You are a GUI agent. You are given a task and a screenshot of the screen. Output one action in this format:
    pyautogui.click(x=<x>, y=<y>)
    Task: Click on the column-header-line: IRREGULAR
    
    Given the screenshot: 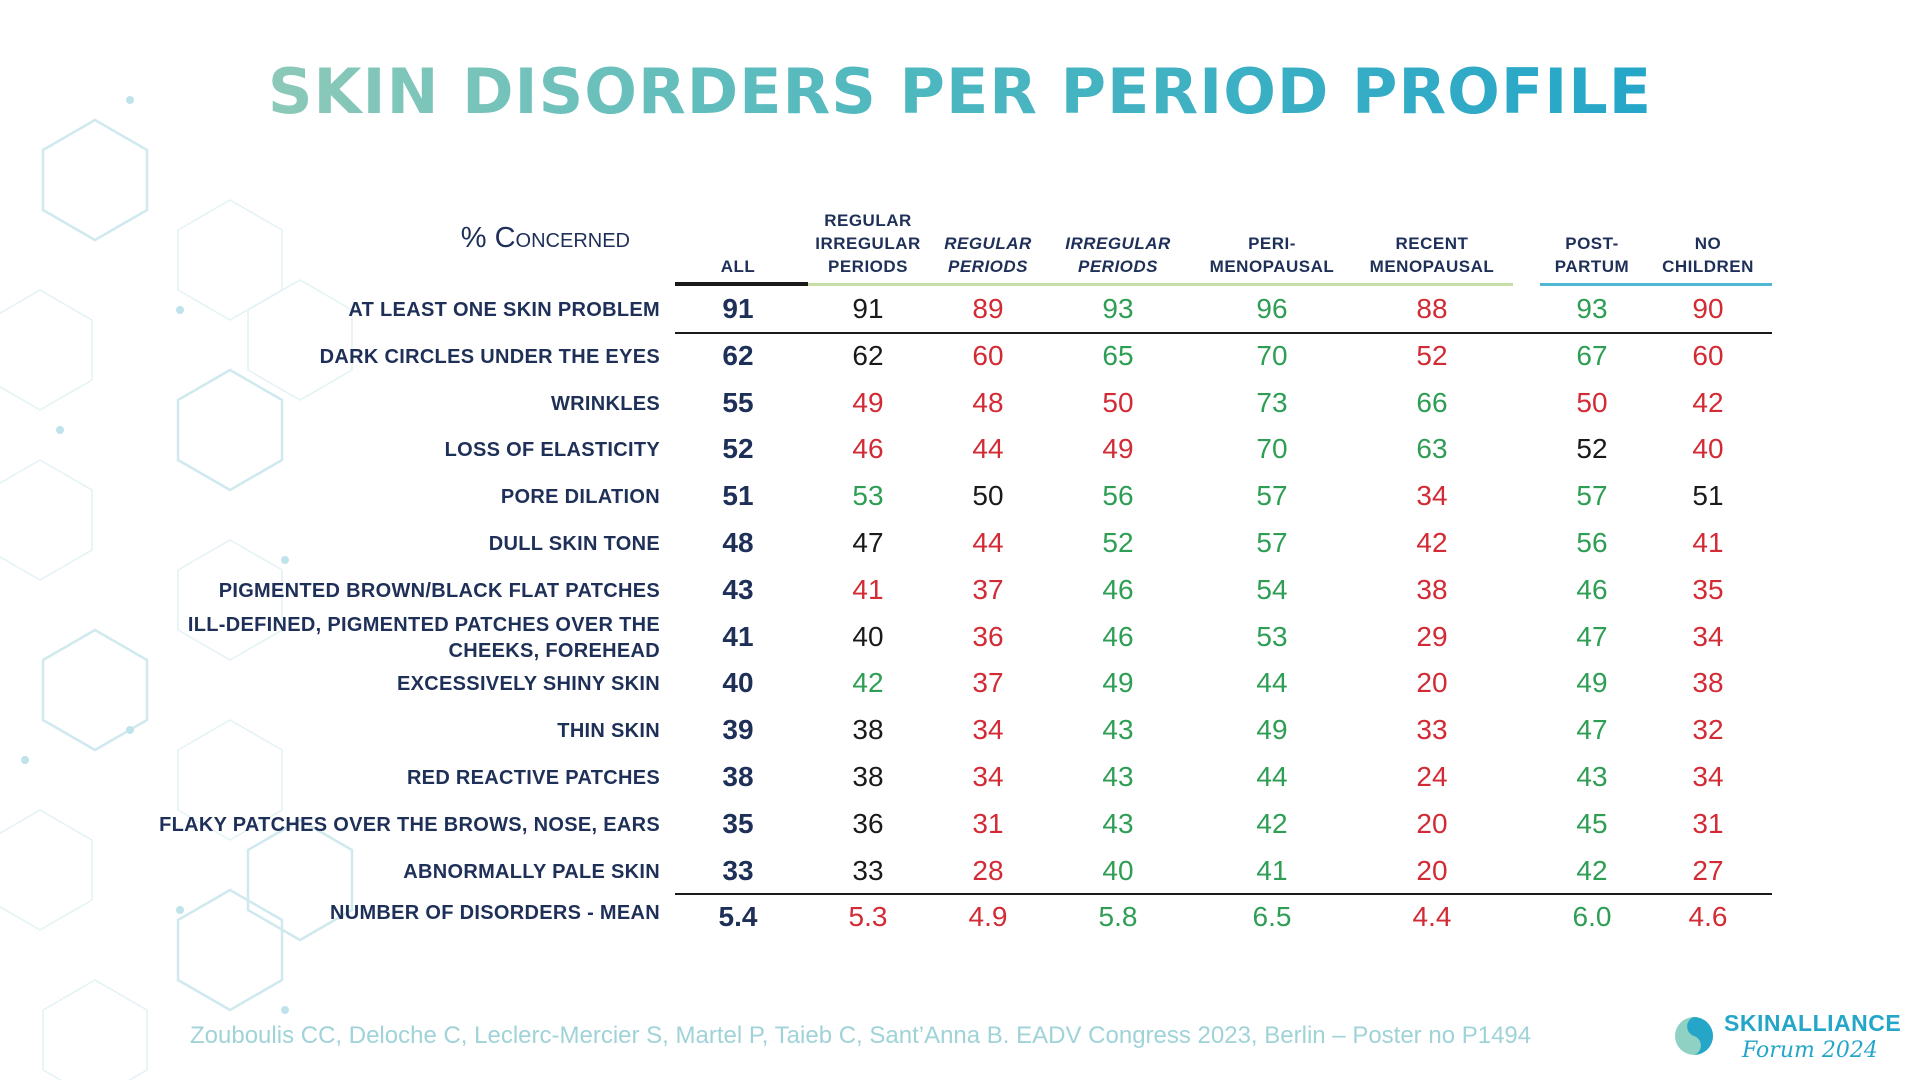 What is the action you would take?
    pyautogui.click(x=1118, y=243)
    